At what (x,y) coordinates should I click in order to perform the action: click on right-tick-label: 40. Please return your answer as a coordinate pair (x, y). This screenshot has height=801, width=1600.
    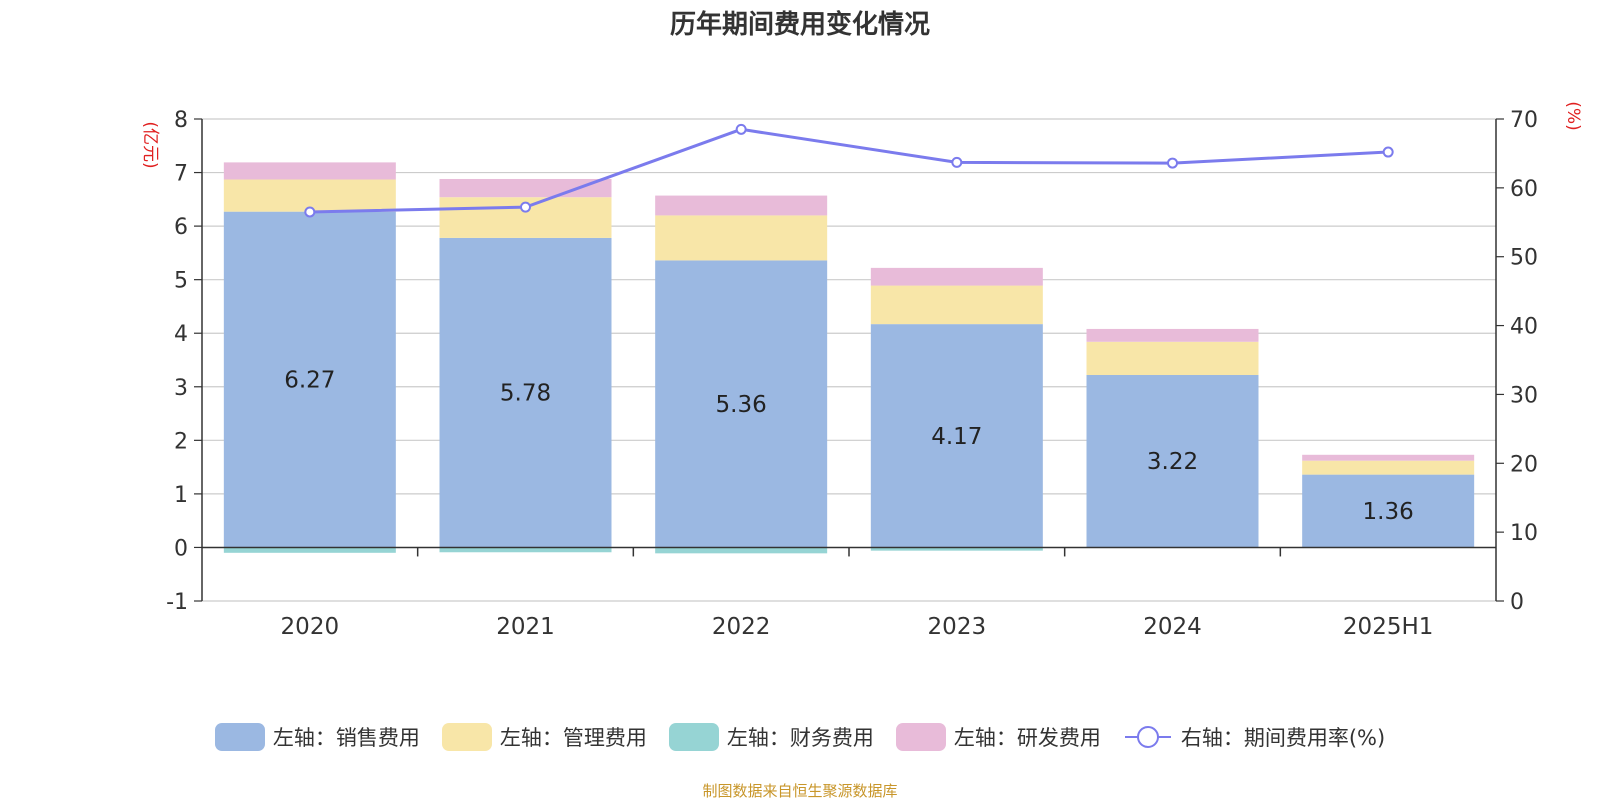
    Looking at the image, I should click on (1524, 327).